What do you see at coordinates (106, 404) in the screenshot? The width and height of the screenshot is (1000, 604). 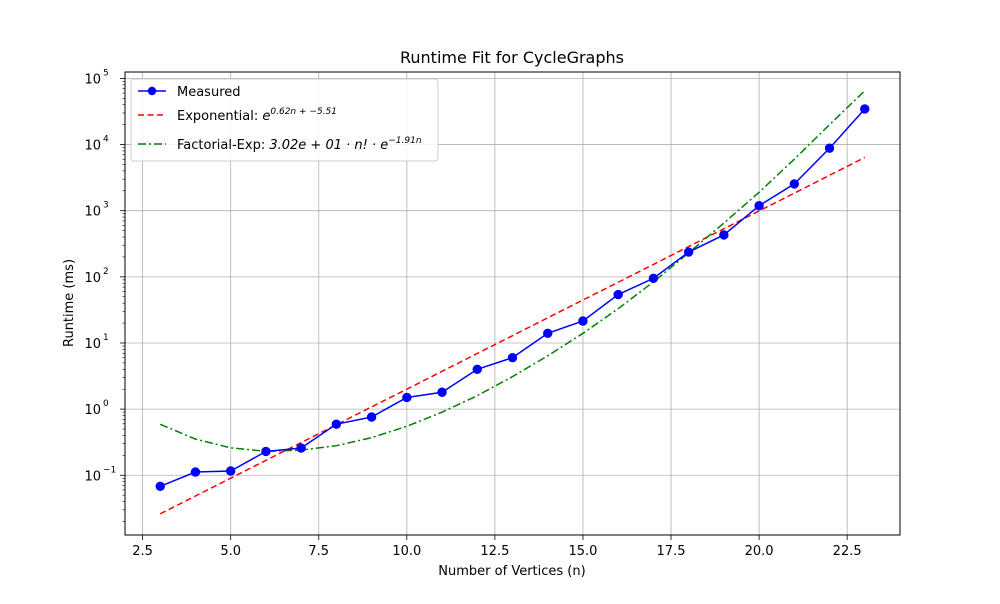 I see `y-tick-exponent: 0` at bounding box center [106, 404].